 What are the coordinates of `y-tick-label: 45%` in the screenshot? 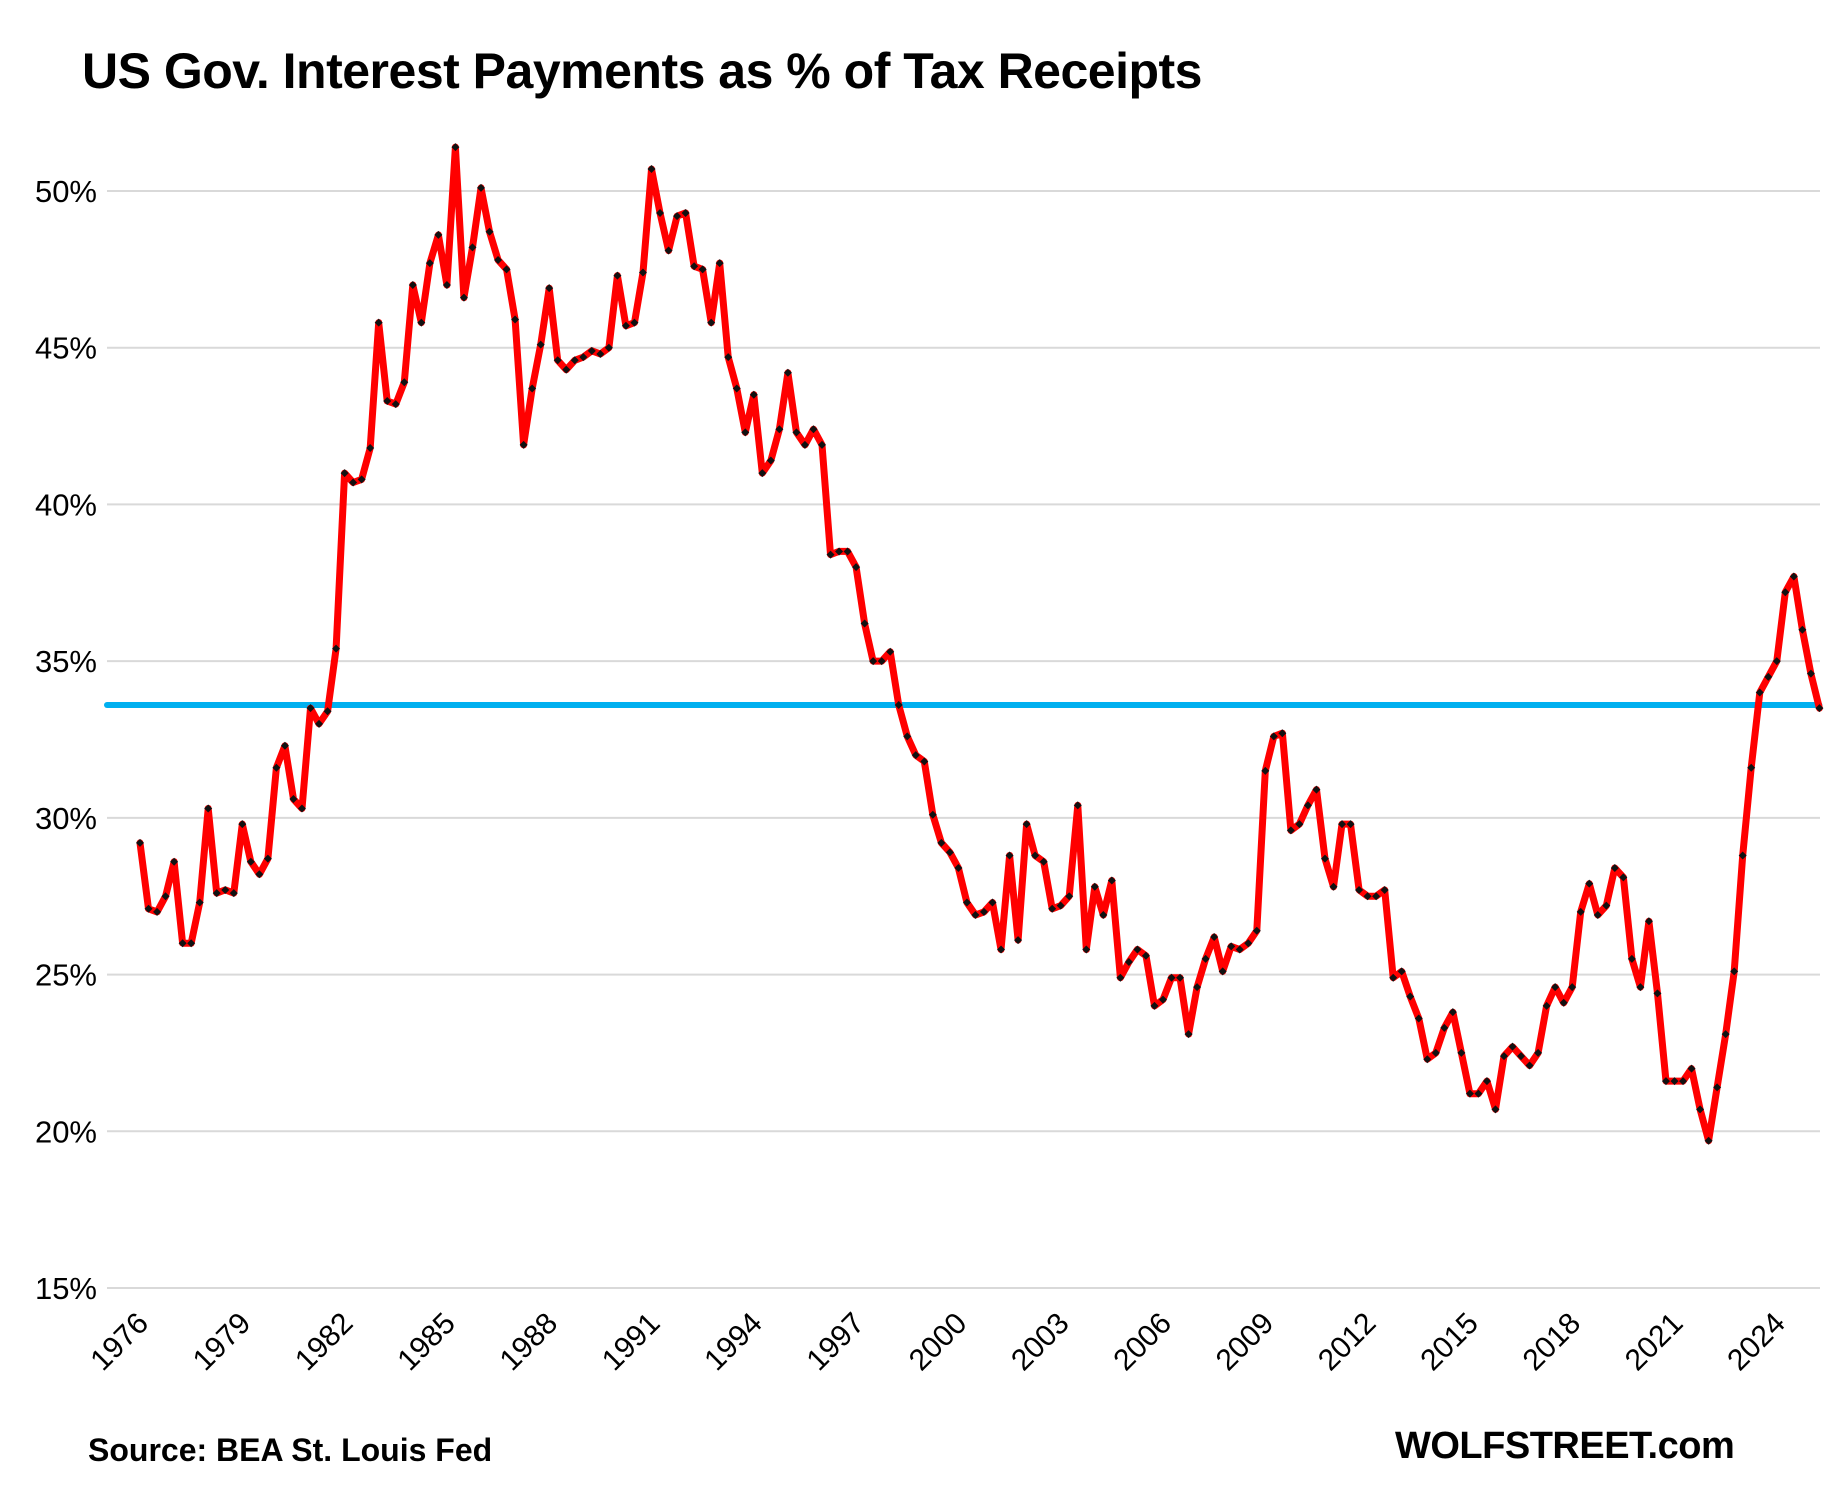 It's located at (66, 348).